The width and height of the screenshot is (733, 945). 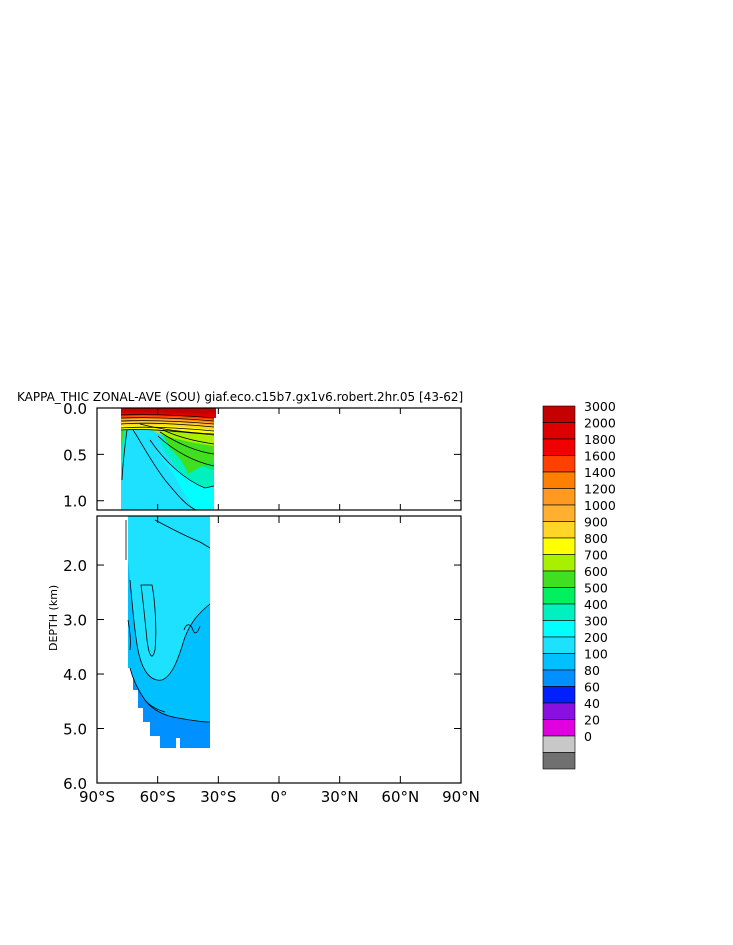 I want to click on colorbar-label: 0, so click(x=588, y=736).